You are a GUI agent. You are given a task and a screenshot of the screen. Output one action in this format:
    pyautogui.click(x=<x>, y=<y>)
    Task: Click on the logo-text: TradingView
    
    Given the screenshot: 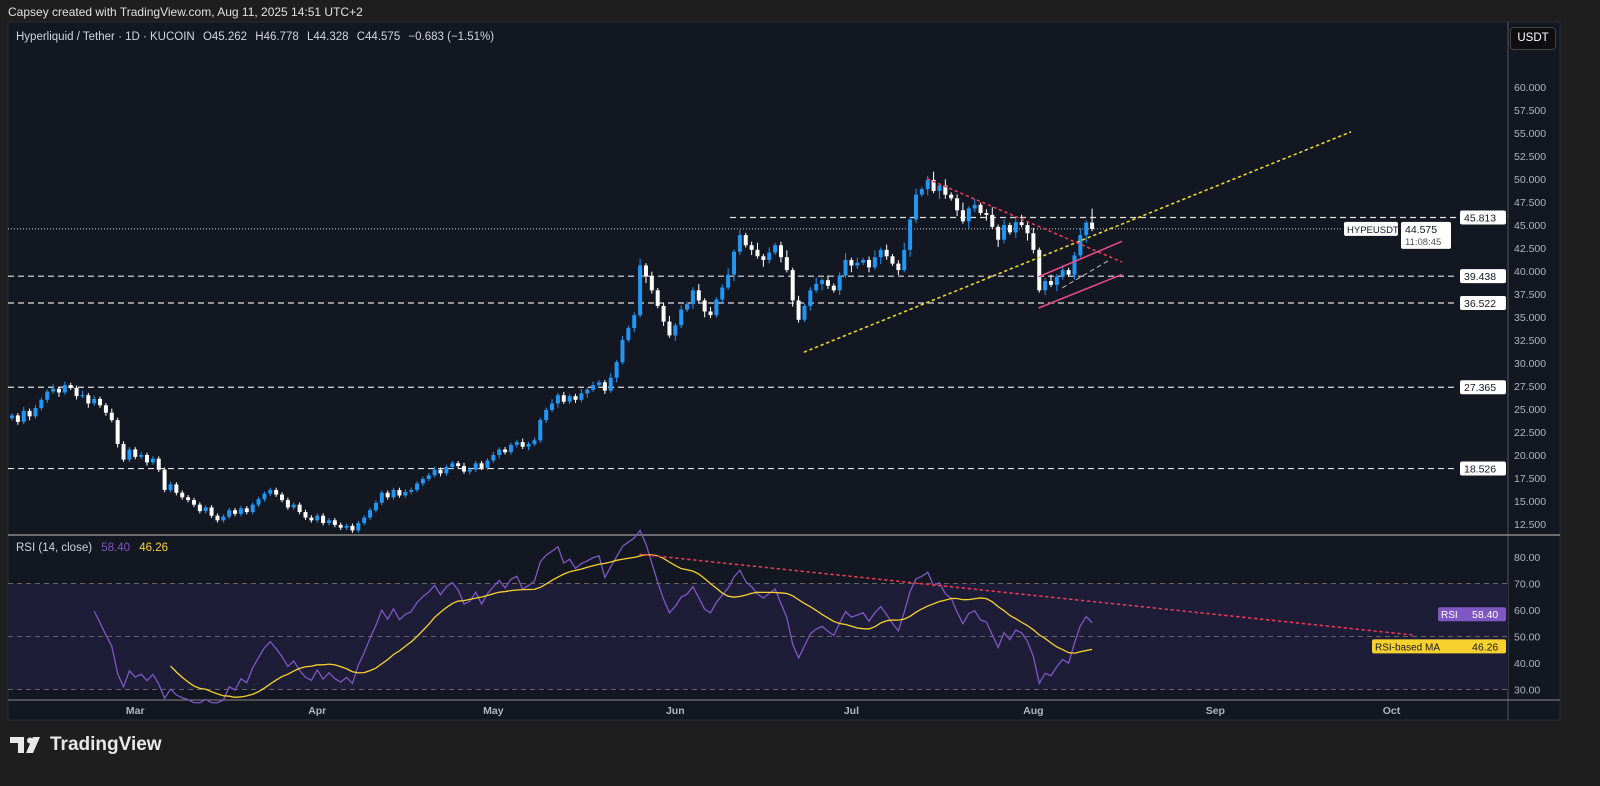 What is the action you would take?
    pyautogui.click(x=106, y=744)
    